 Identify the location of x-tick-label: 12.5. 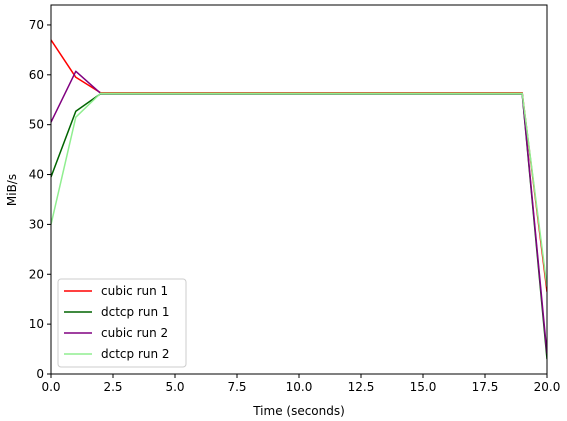
(361, 387).